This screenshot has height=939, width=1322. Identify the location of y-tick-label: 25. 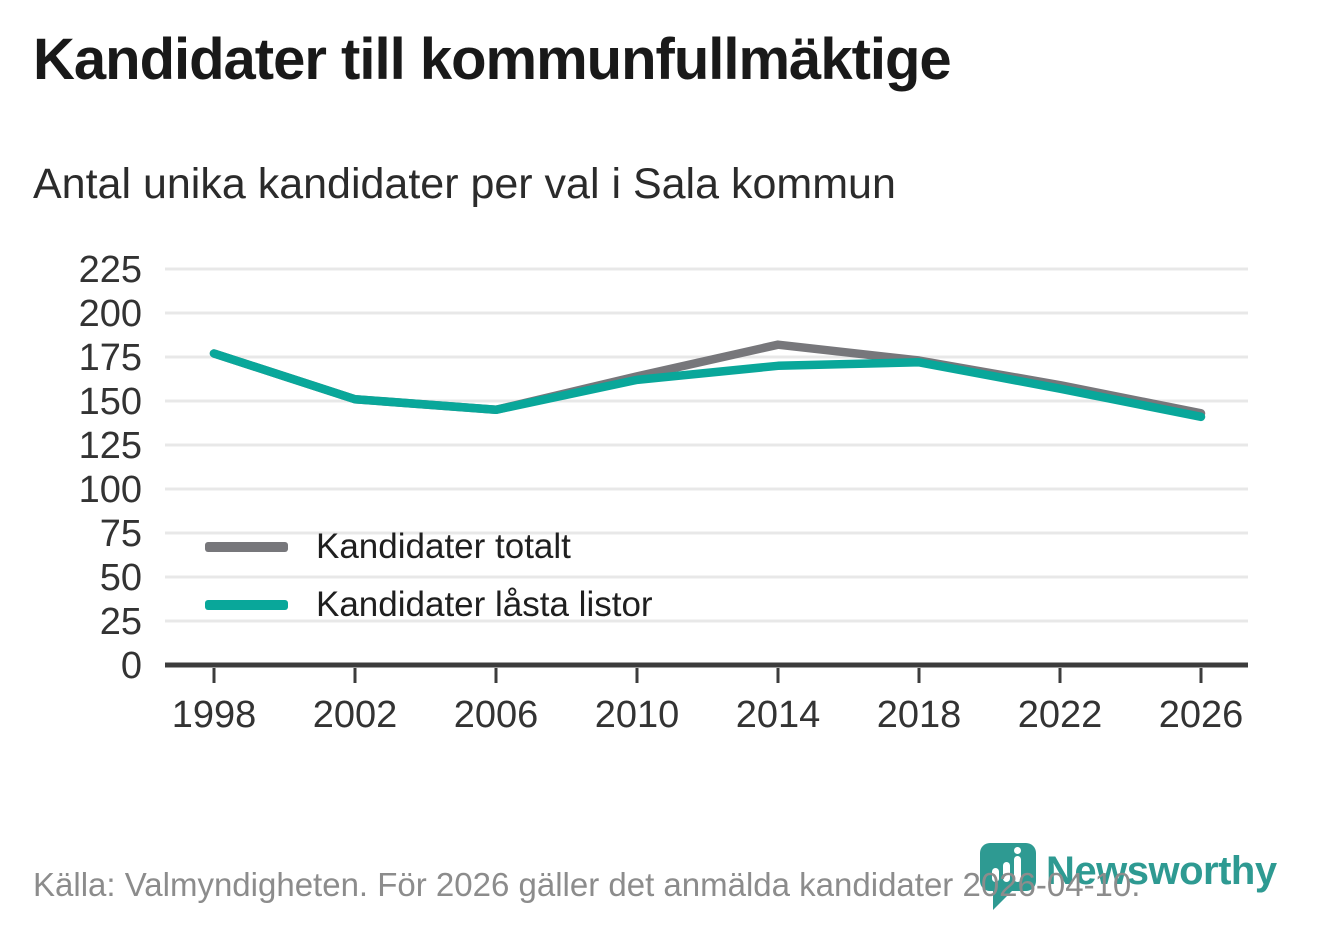
(121, 622).